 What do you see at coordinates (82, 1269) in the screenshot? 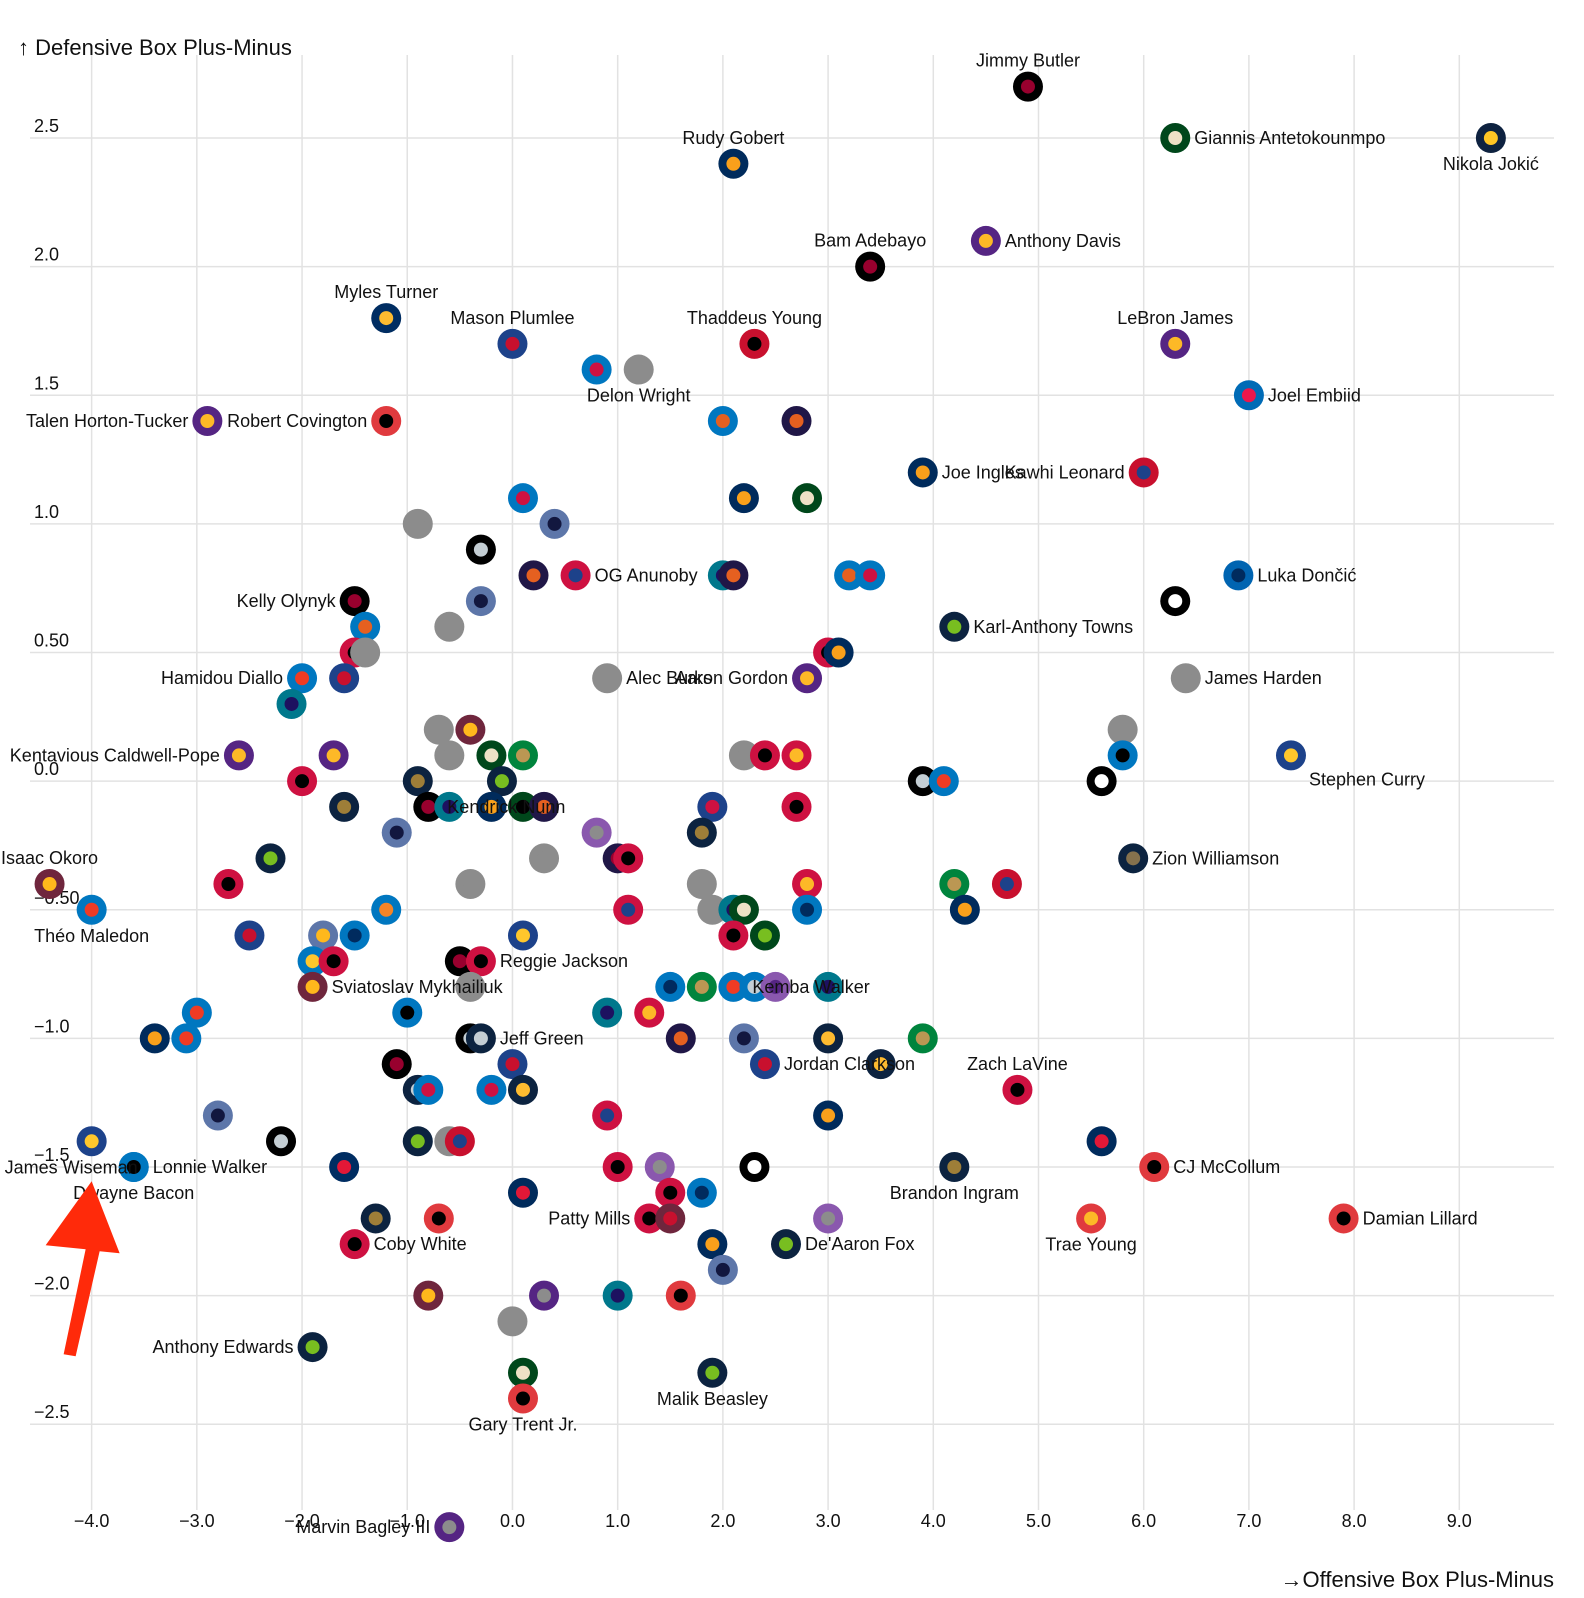
I see `red-arrow` at bounding box center [82, 1269].